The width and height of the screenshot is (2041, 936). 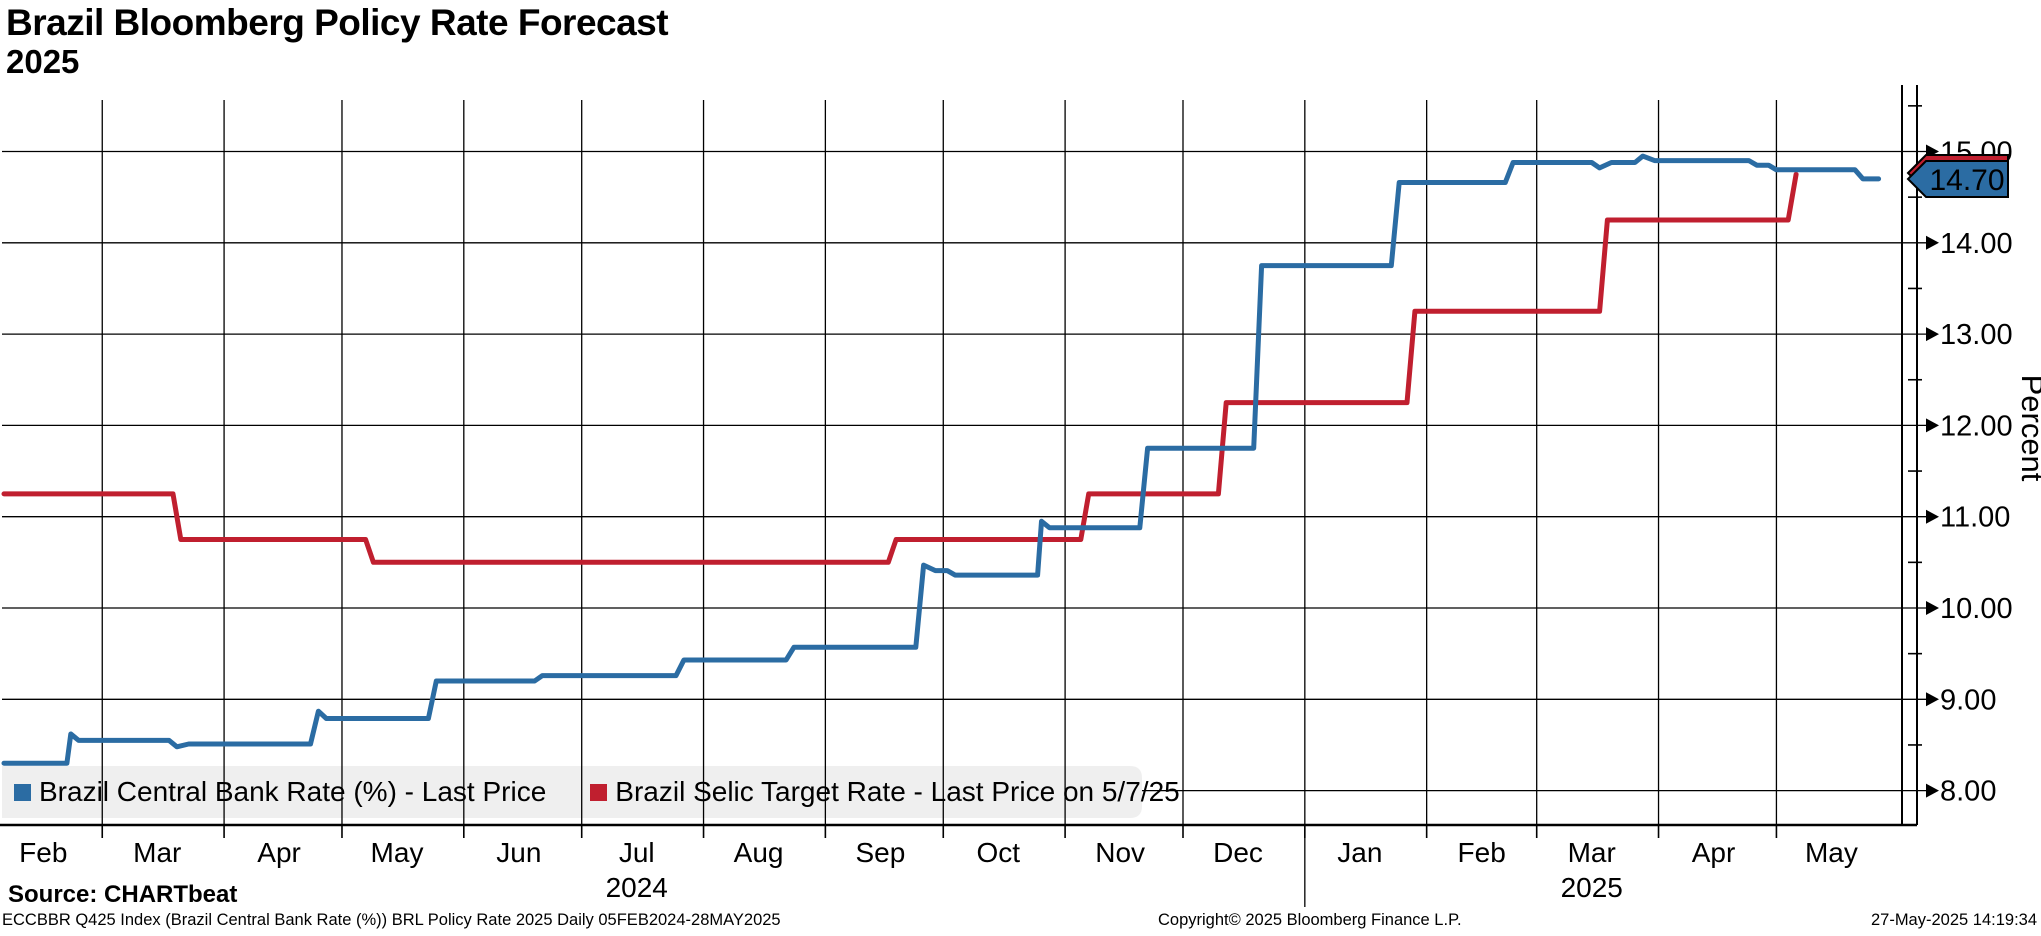 I want to click on x-tick-label: Jan, so click(x=1359, y=852).